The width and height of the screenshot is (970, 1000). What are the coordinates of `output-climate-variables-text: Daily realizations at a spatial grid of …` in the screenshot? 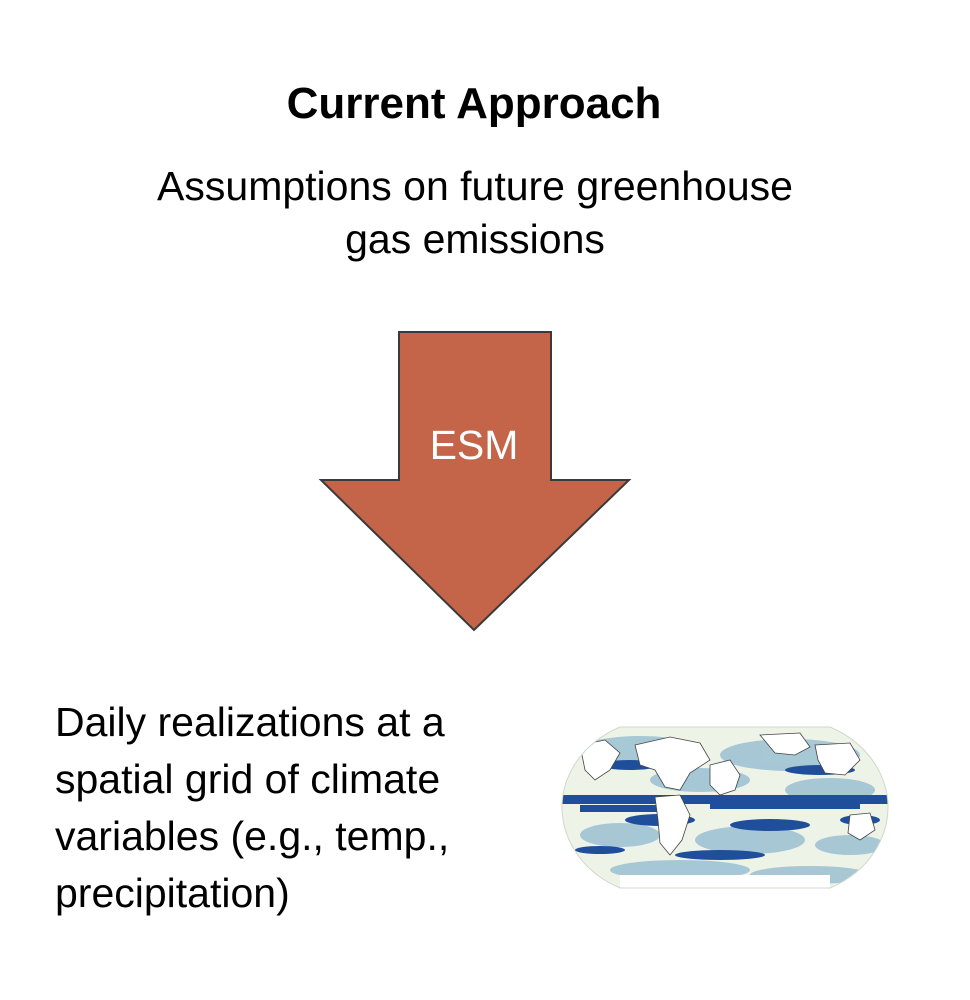 It's located at (305, 808).